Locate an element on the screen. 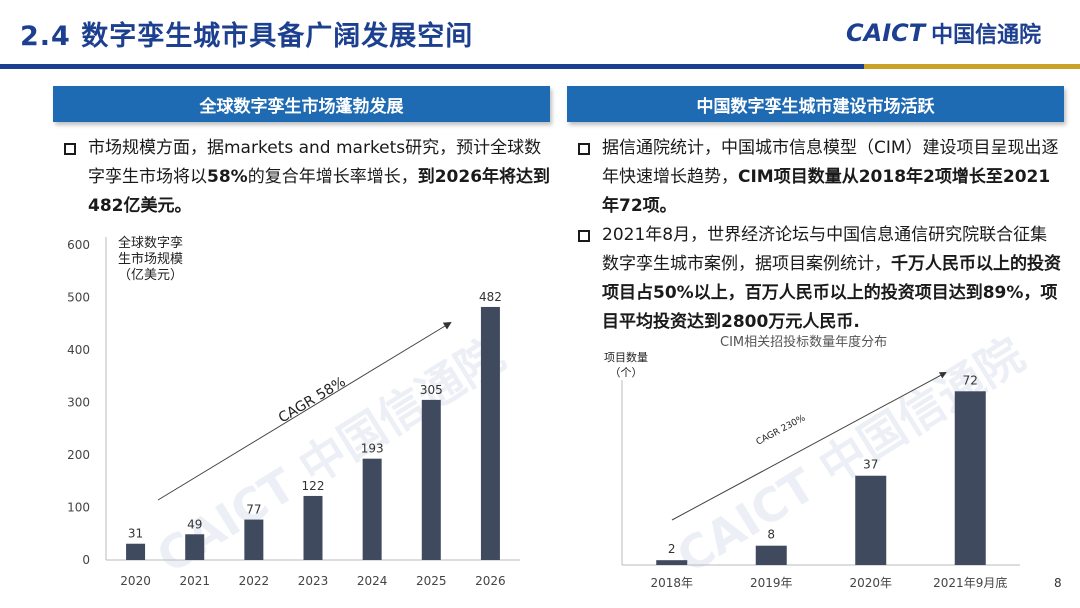 The height and width of the screenshot is (608, 1080). x-tick-label: 2026 is located at coordinates (490, 581).